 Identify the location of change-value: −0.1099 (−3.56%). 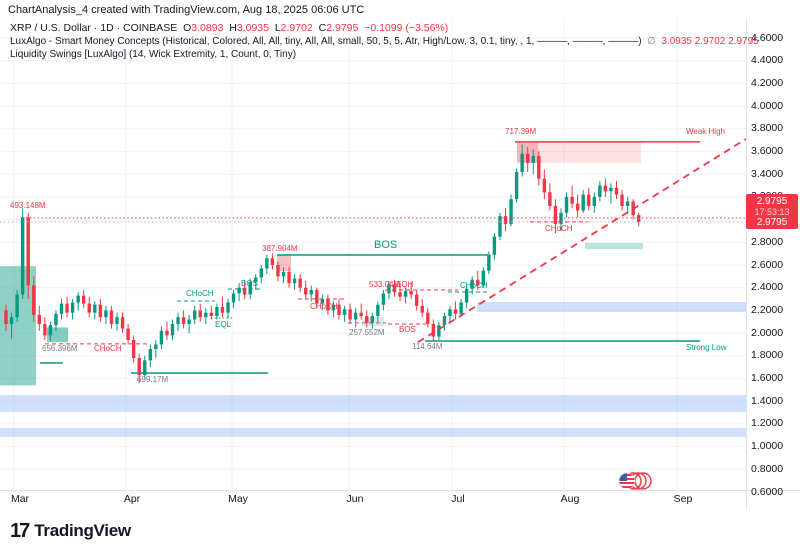
(406, 28).